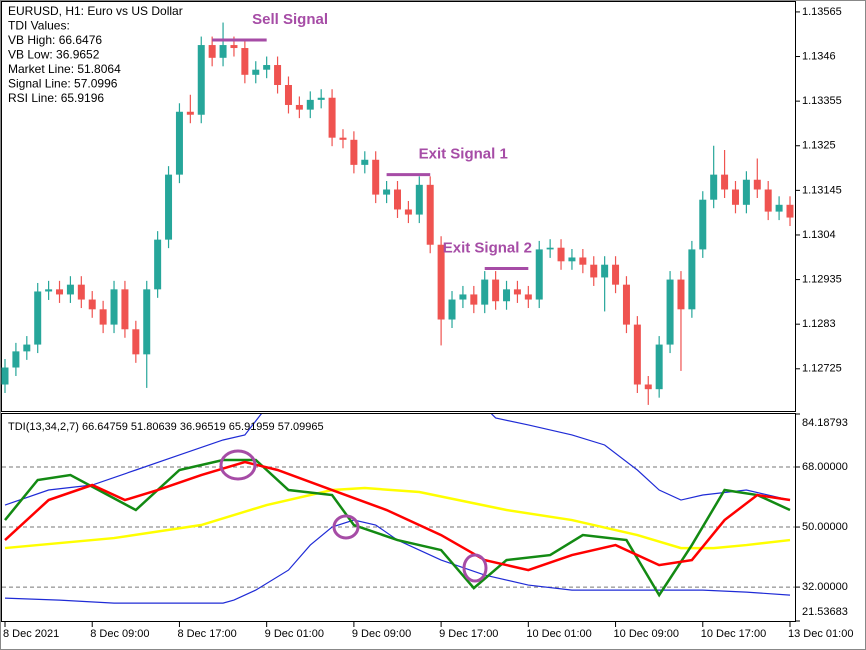 The width and height of the screenshot is (866, 650). What do you see at coordinates (95, 11) in the screenshot?
I see `info-line: EURUSD, H1: Euro vs US Dollar` at bounding box center [95, 11].